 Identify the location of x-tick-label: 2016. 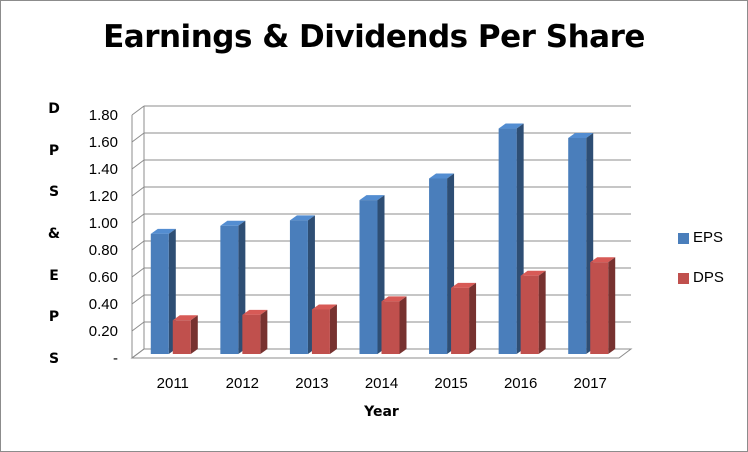
(520, 383).